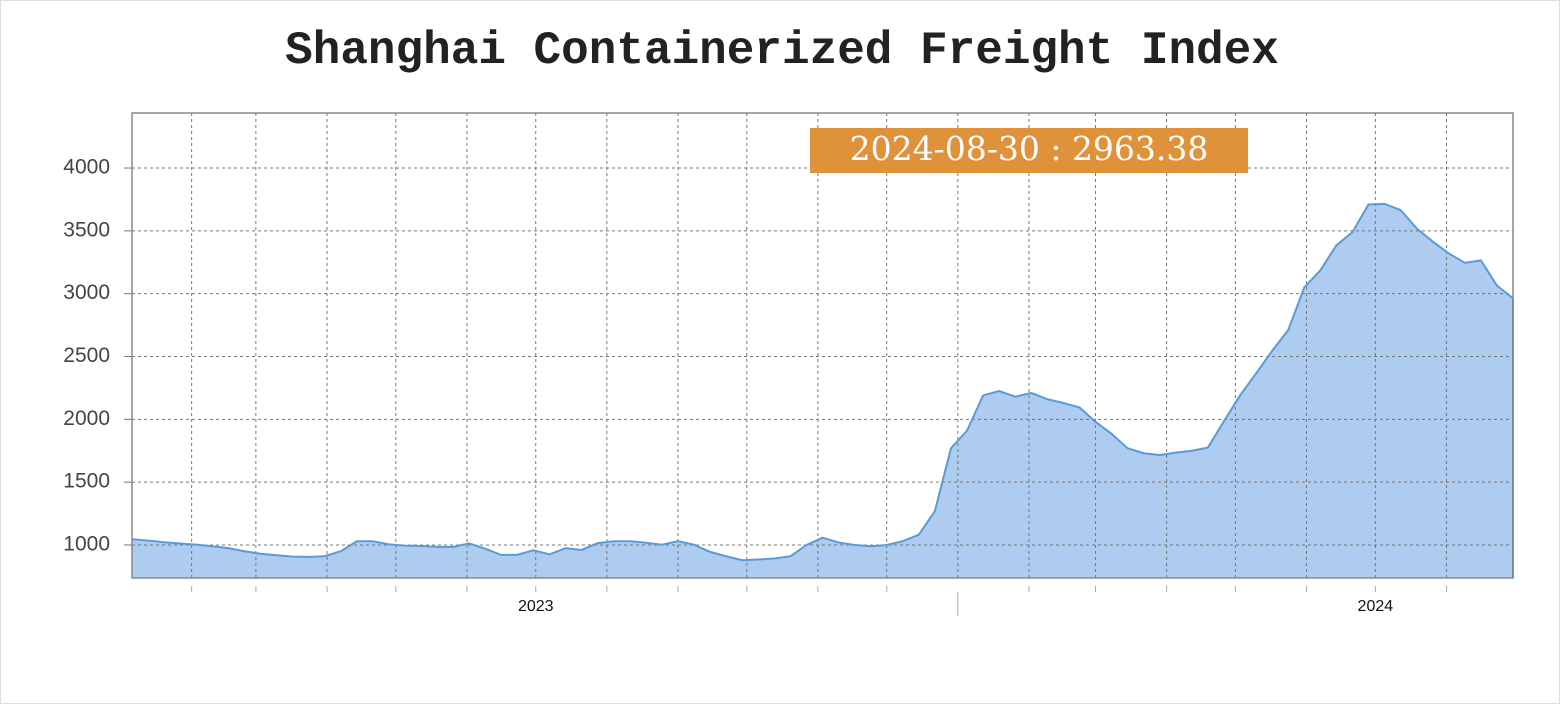 The height and width of the screenshot is (704, 1560). What do you see at coordinates (86, 167) in the screenshot?
I see `y-tick-label: 4000` at bounding box center [86, 167].